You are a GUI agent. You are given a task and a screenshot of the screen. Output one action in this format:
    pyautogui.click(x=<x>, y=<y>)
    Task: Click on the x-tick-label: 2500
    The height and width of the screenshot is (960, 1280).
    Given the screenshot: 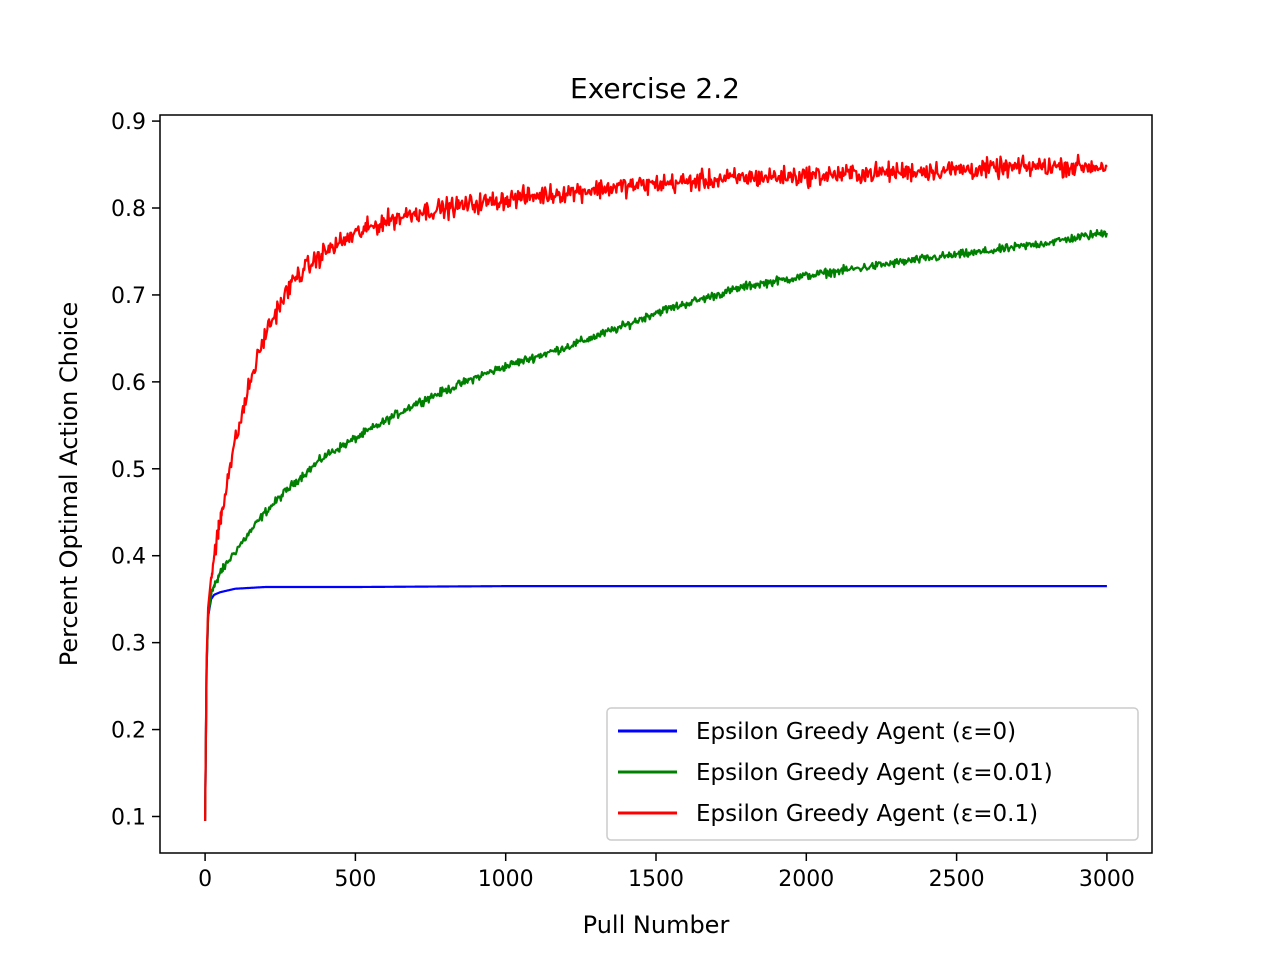 What is the action you would take?
    pyautogui.click(x=957, y=879)
    